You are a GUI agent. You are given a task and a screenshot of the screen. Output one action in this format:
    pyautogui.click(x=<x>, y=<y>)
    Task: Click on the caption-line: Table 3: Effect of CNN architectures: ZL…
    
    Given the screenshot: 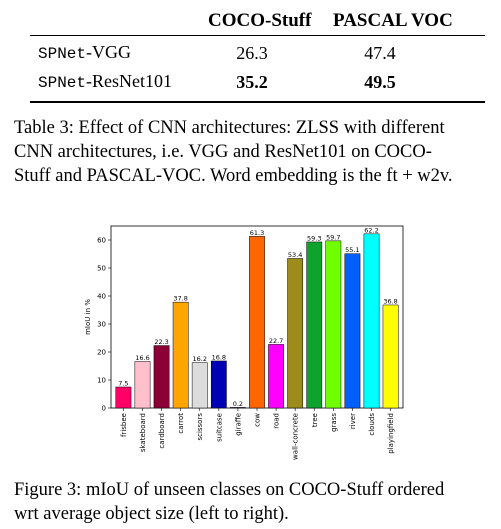 What is the action you would take?
    pyautogui.click(x=229, y=128)
    